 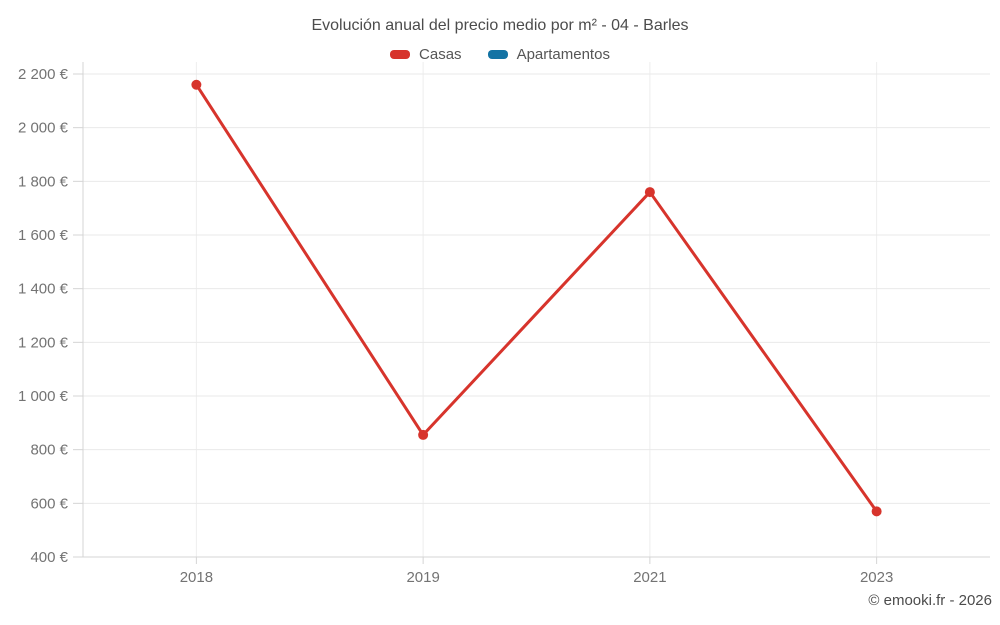 What do you see at coordinates (422, 577) in the screenshot?
I see `x-axis-label: 2019` at bounding box center [422, 577].